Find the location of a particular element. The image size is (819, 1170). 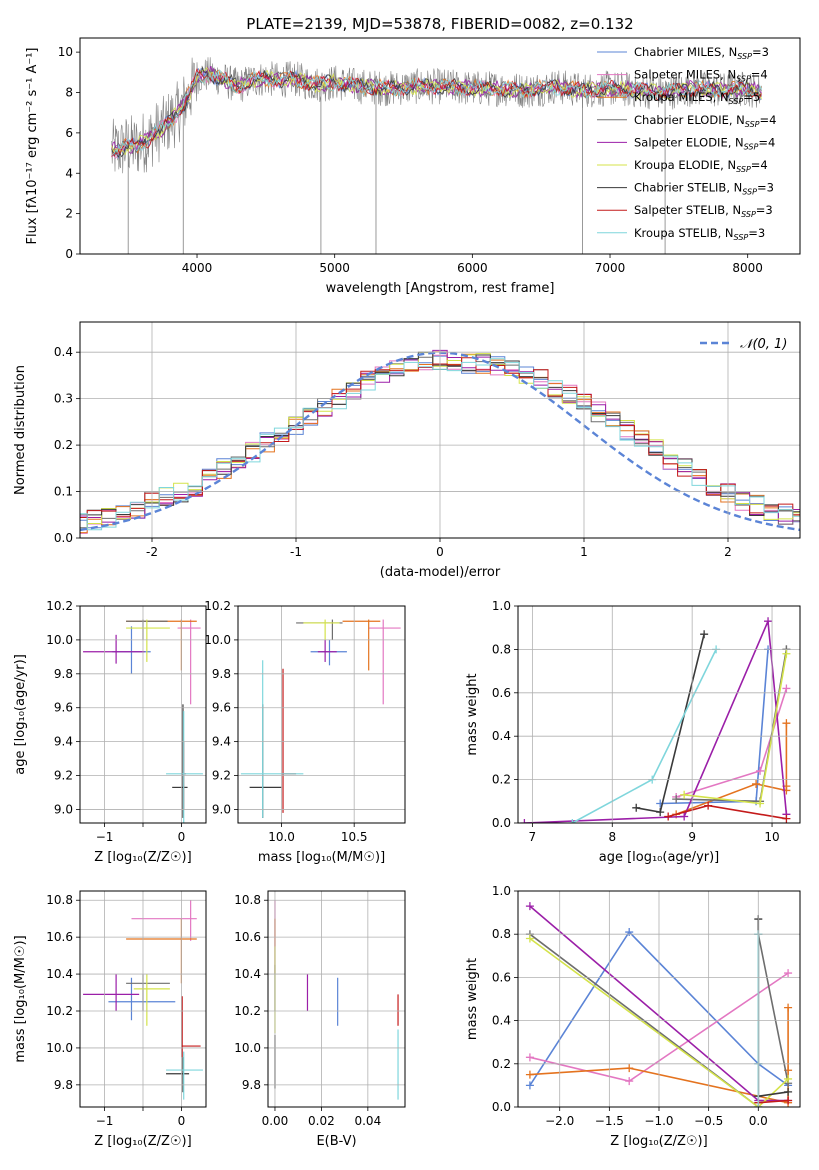

legend-entry: 𝒩(0, 1) is located at coordinates (763, 344).